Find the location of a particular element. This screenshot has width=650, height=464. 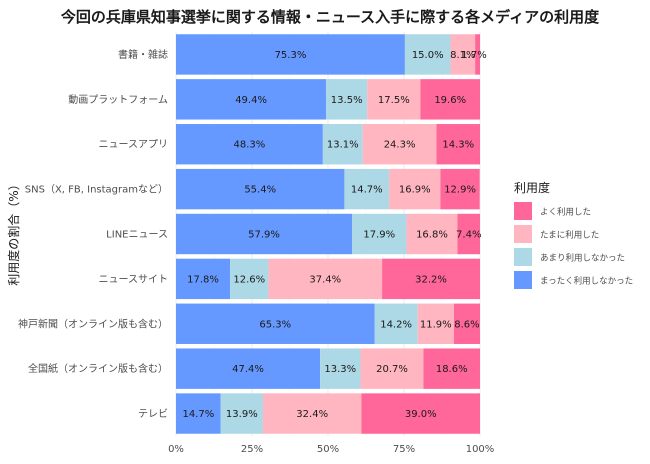

x-tick-label: 100% is located at coordinates (480, 449).